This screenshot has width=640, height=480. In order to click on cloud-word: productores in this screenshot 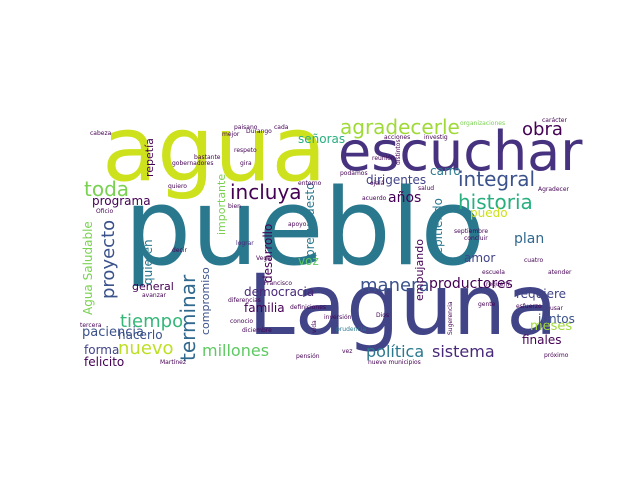, I will do `click(471, 284)`.